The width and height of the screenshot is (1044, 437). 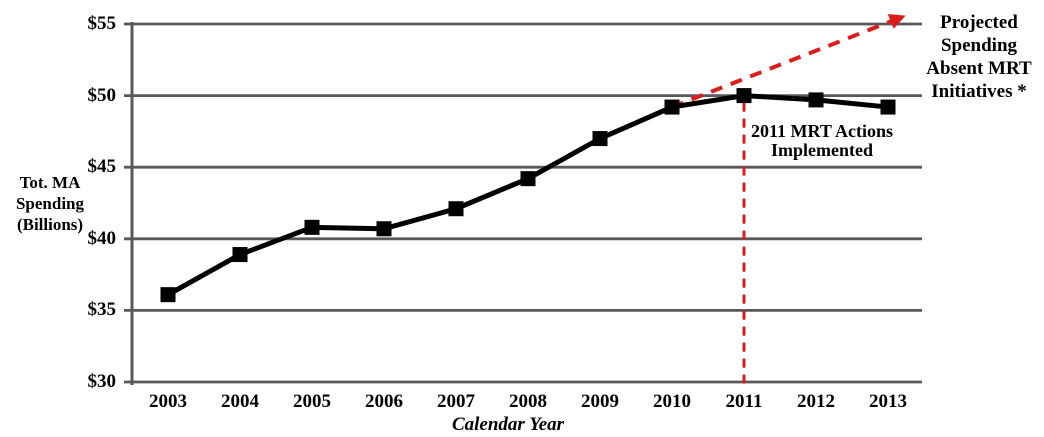 What do you see at coordinates (168, 401) in the screenshot?
I see `x-tick-label: 2003` at bounding box center [168, 401].